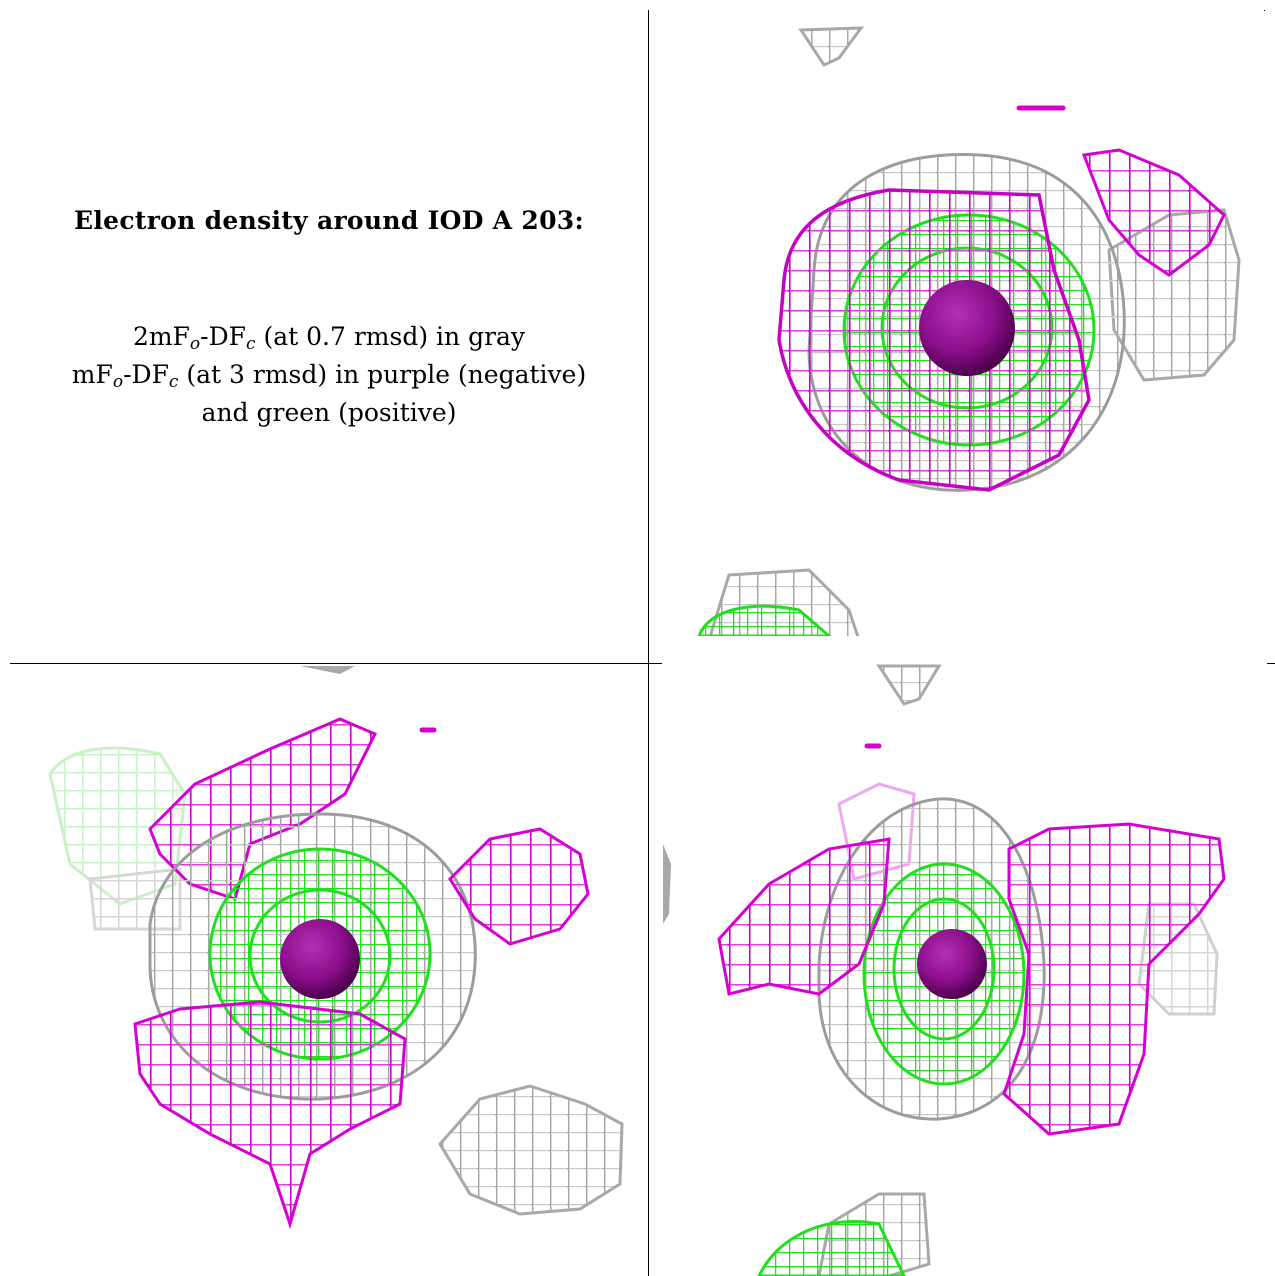  What do you see at coordinates (804, 916) in the screenshot?
I see `purple-mesh-left-lobe` at bounding box center [804, 916].